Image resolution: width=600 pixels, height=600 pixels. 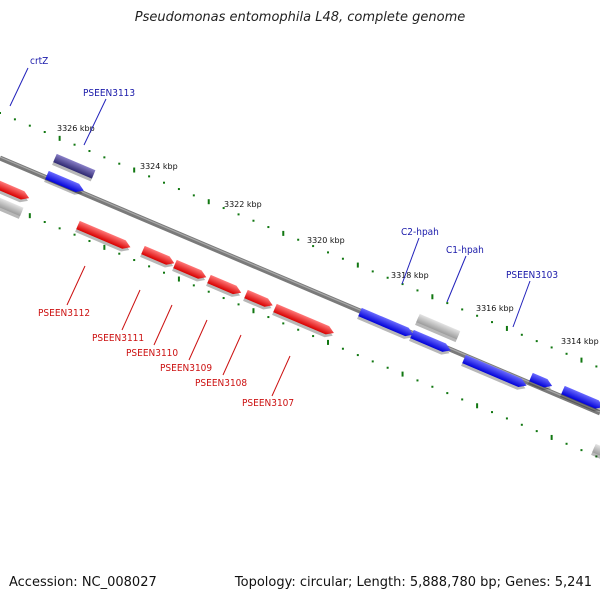 I want to click on leader-PSEEN3112, so click(x=76, y=285).